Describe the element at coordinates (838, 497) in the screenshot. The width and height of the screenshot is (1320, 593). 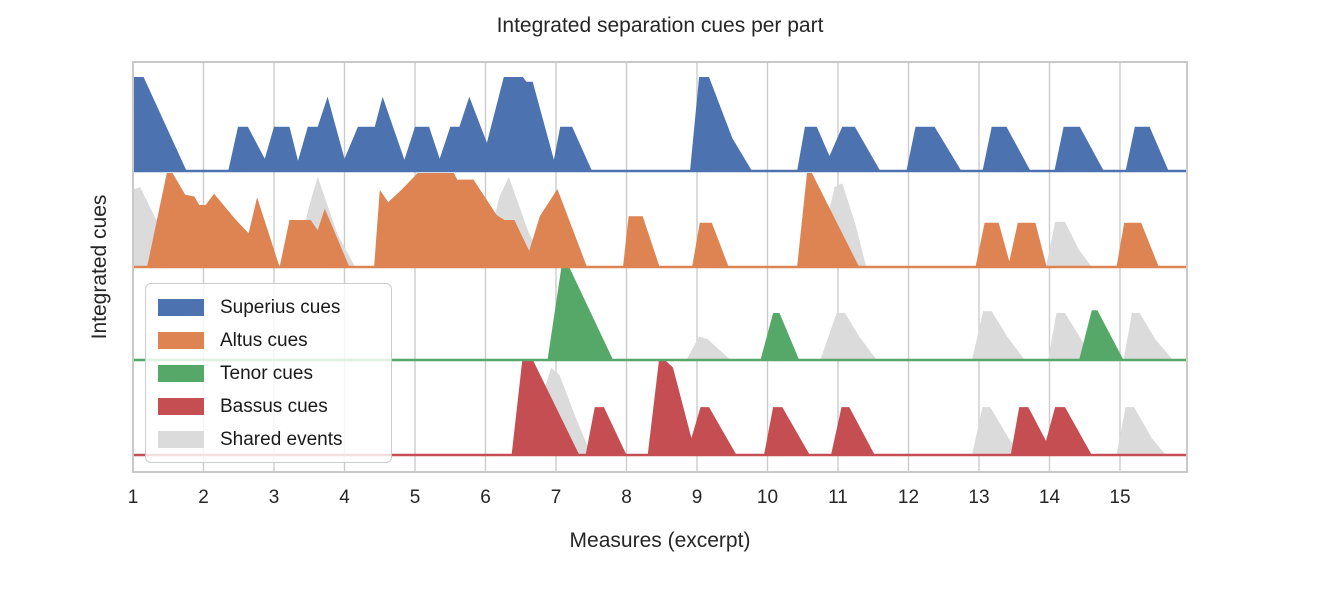
I see `x-tick-label-11: 11` at that location.